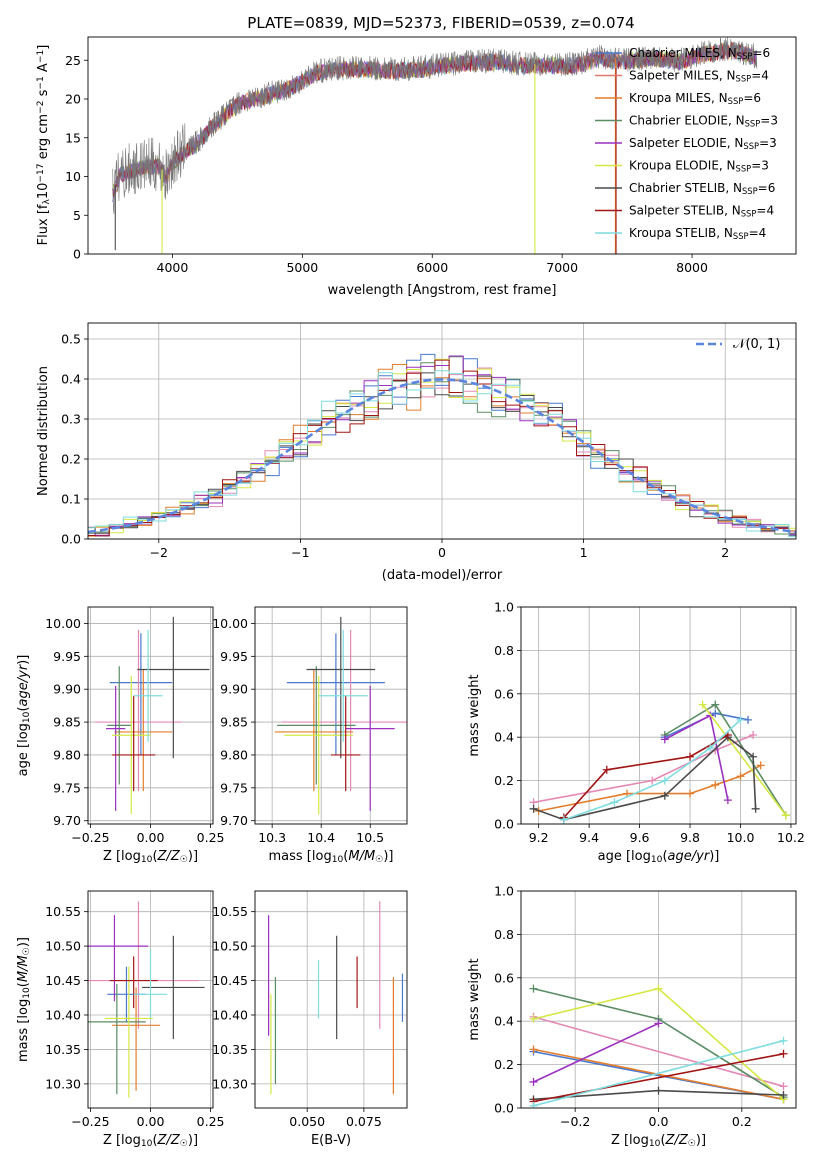 This screenshot has height=1170, width=819. Describe the element at coordinates (539, 837) in the screenshot. I see `x-tick-label: 9.2` at that location.